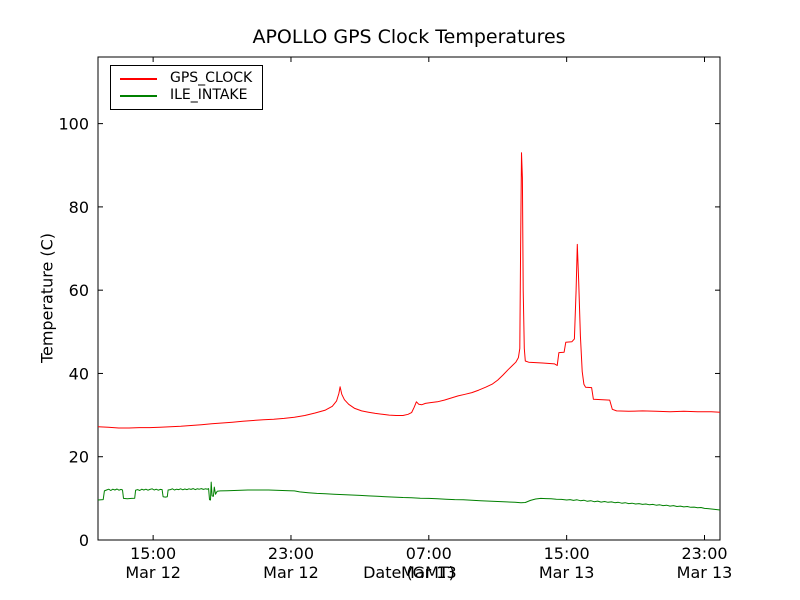 This screenshot has width=800, height=600. What do you see at coordinates (153, 563) in the screenshot?
I see `x-tick-label: 15:00 Mar 12` at bounding box center [153, 563].